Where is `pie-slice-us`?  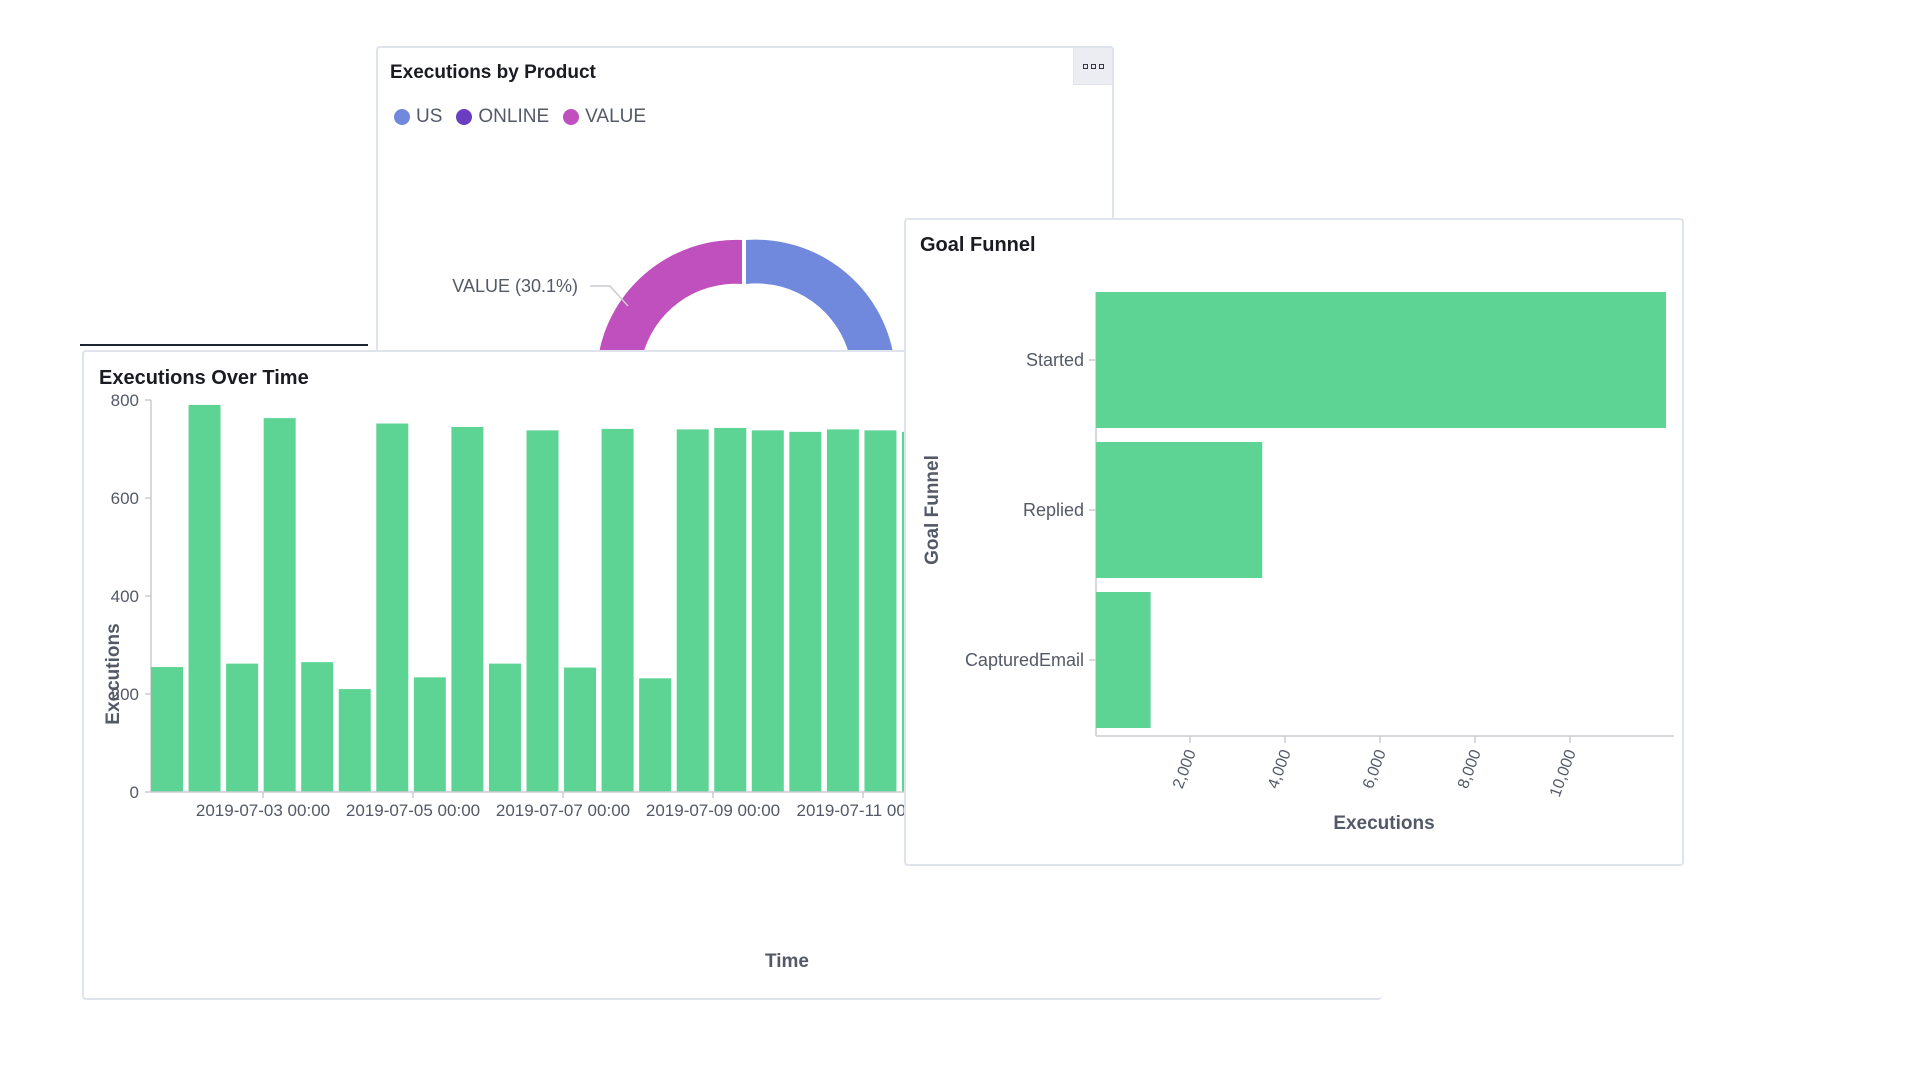 pie-slice-us is located at coordinates (820, 297).